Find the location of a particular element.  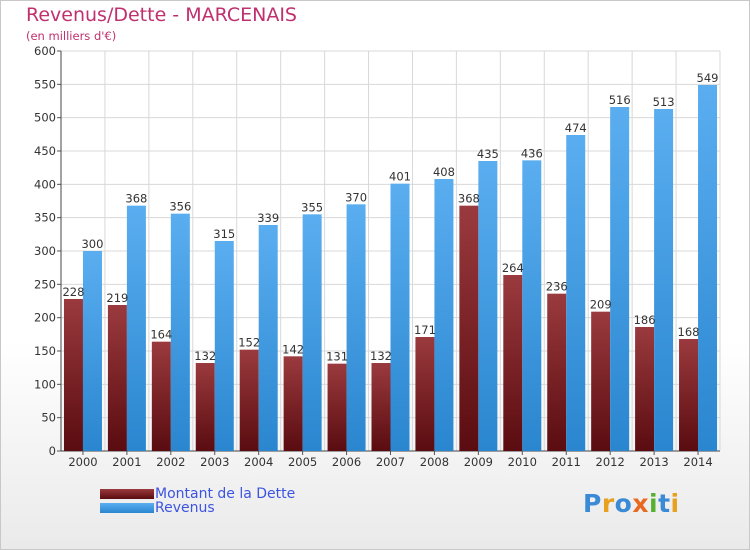

legend-item-debt: Montant de la Dette is located at coordinates (230, 494).